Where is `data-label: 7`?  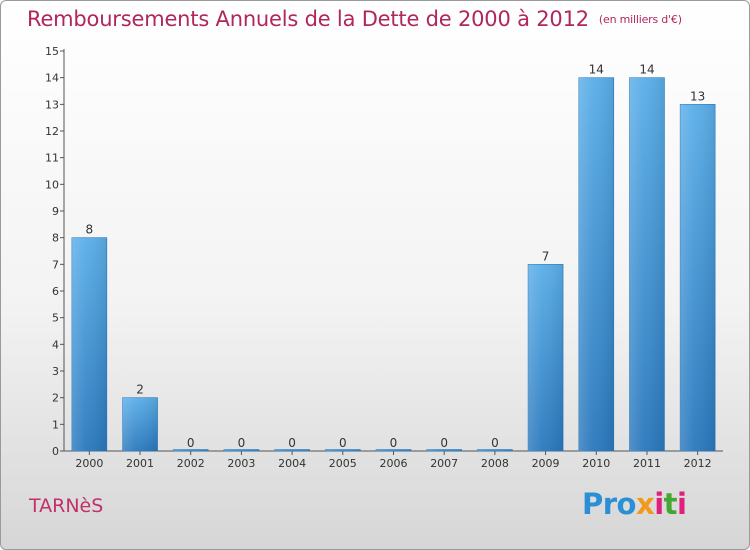 data-label: 7 is located at coordinates (546, 256).